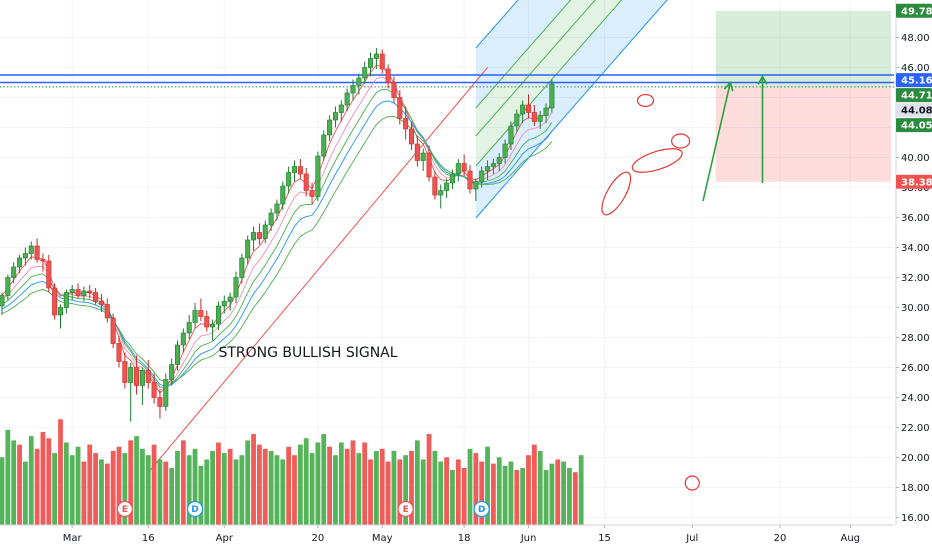  Describe the element at coordinates (447, 534) in the screenshot. I see `time-axis: Mar 16 Apr 20 May 18 Jun 15 Jul 20 Aug` at that location.